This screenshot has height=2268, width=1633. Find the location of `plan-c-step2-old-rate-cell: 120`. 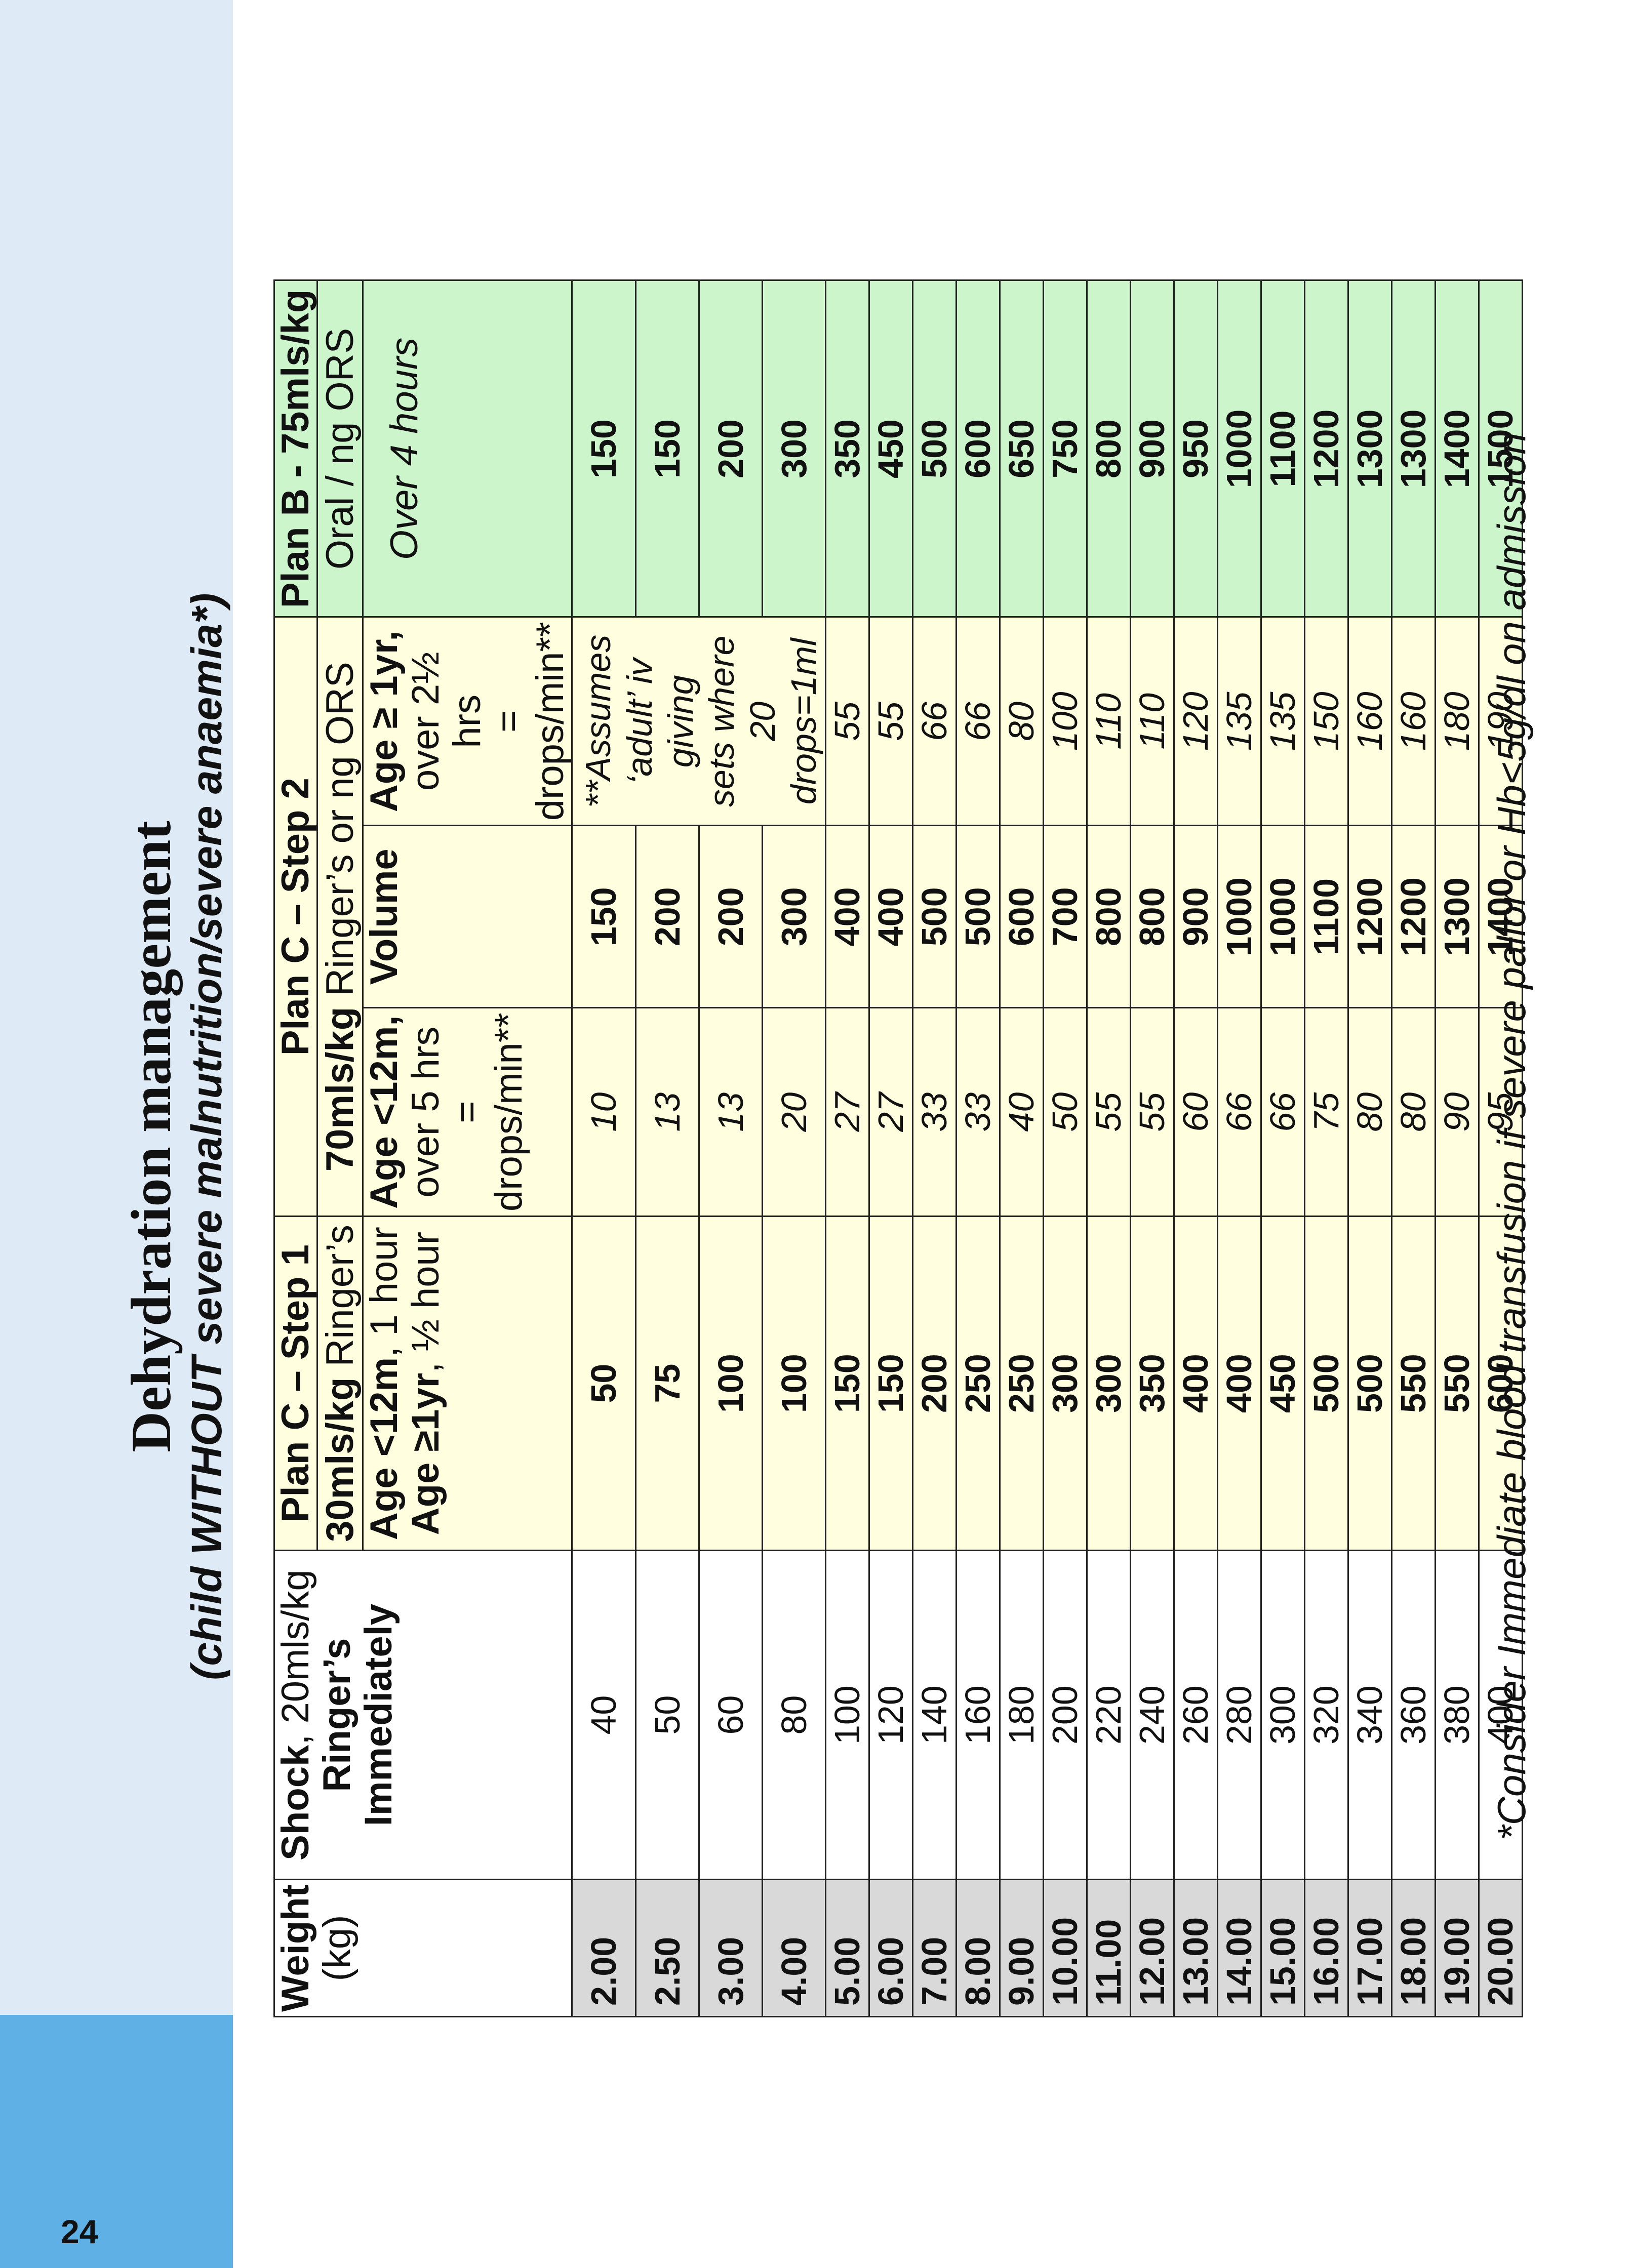

plan-c-step2-old-rate-cell: 120 is located at coordinates (1196, 721).